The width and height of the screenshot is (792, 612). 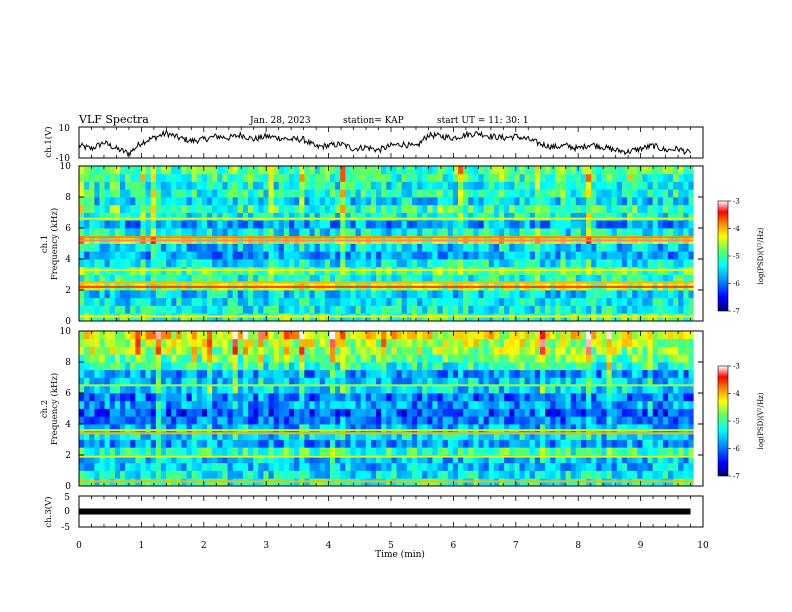 What do you see at coordinates (48, 141) in the screenshot?
I see `ch1-voltage-ylabel: ch.1(V)` at bounding box center [48, 141].